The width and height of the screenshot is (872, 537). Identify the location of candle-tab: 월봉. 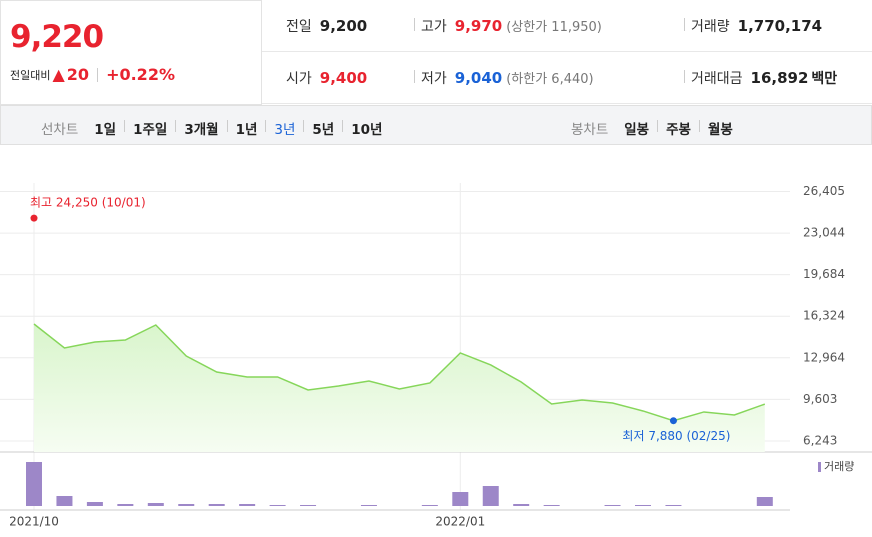
(720, 130).